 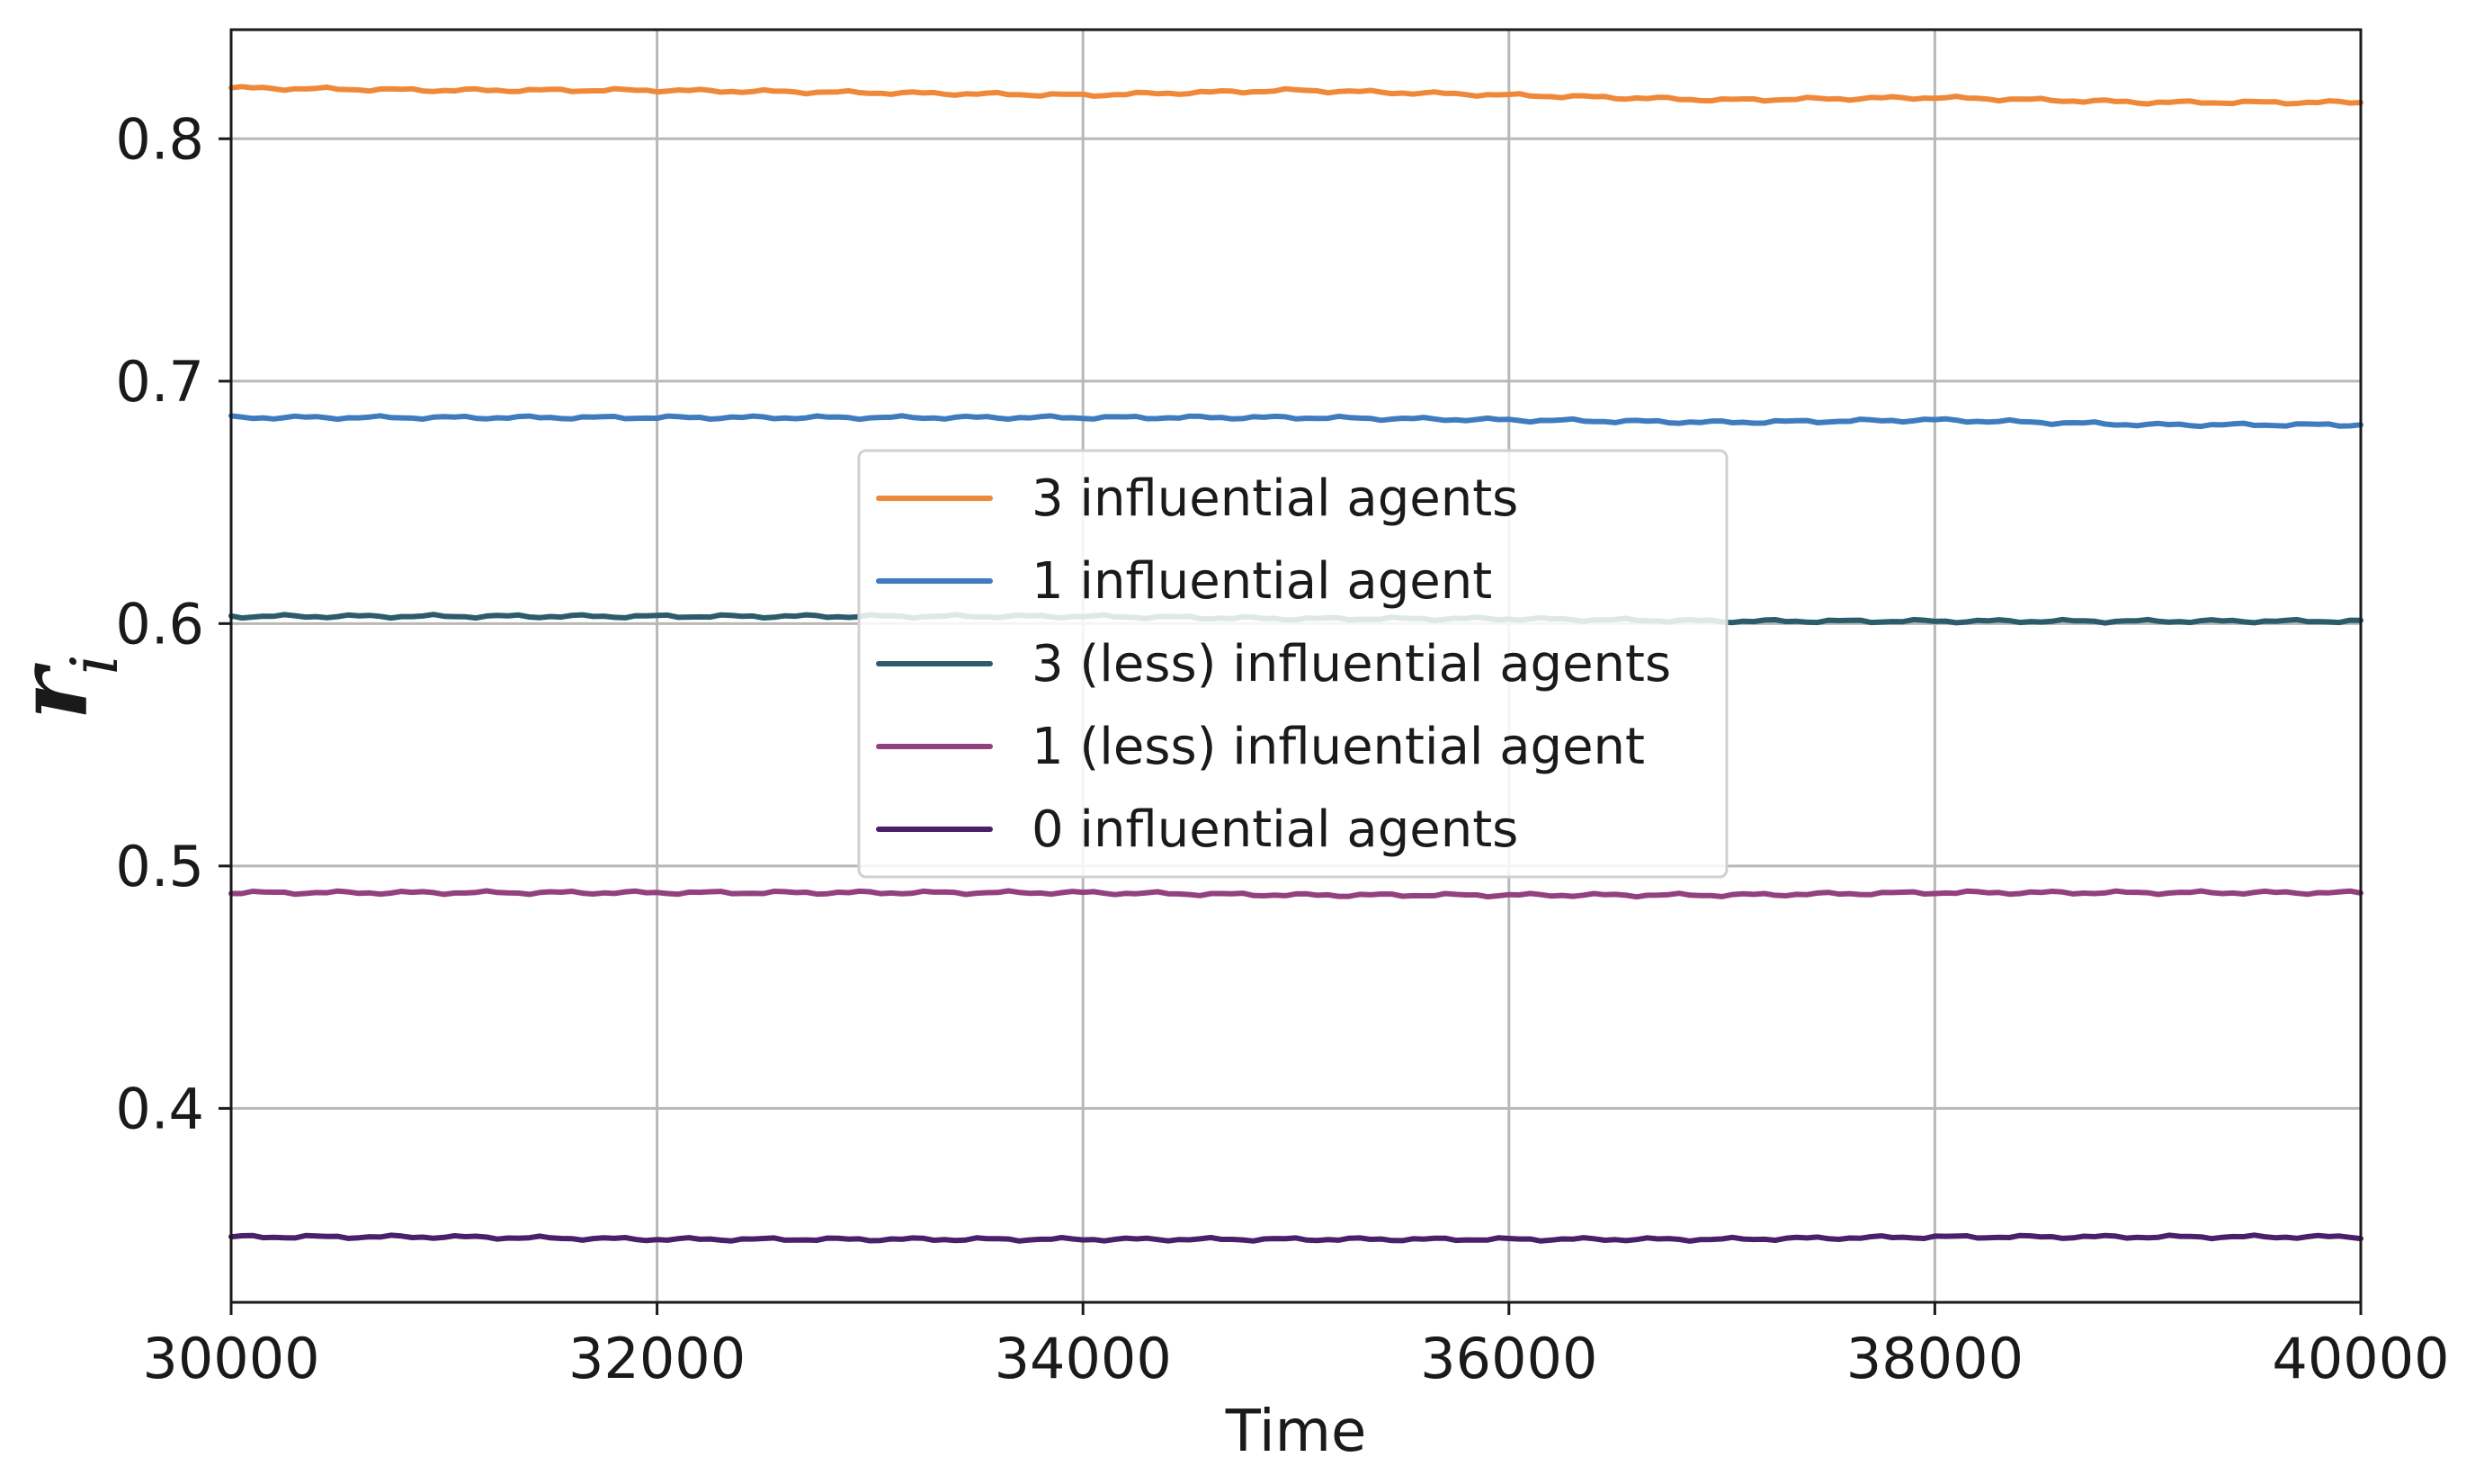 What do you see at coordinates (1338, 747) in the screenshot?
I see `legend-label: 1 (less) influential agent` at bounding box center [1338, 747].